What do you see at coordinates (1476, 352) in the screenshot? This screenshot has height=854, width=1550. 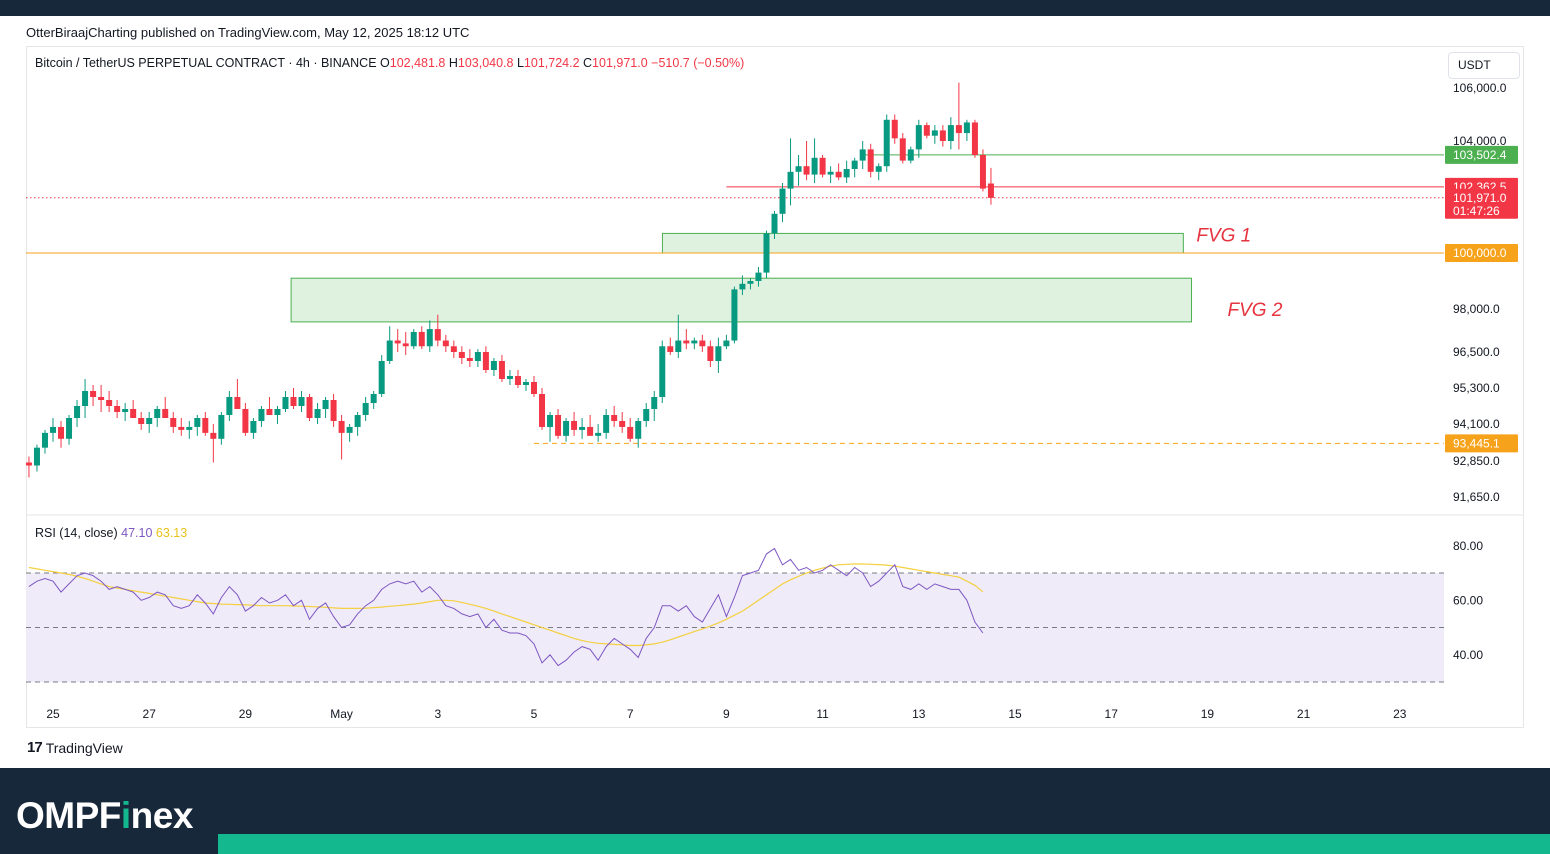 I see `price-tick-label: 96,500.0` at bounding box center [1476, 352].